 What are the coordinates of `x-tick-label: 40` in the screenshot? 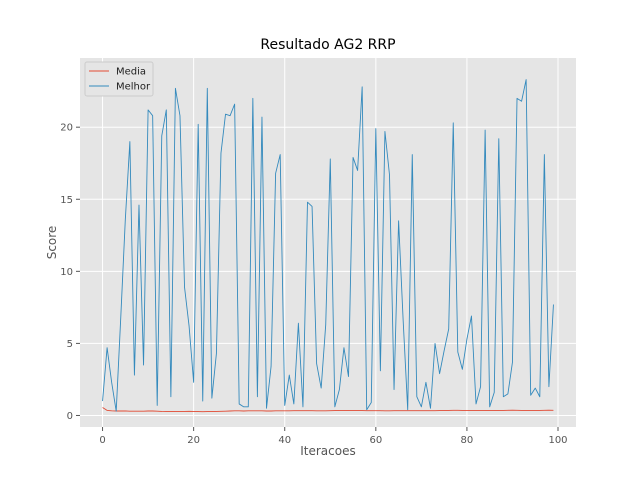 It's located at (284, 440).